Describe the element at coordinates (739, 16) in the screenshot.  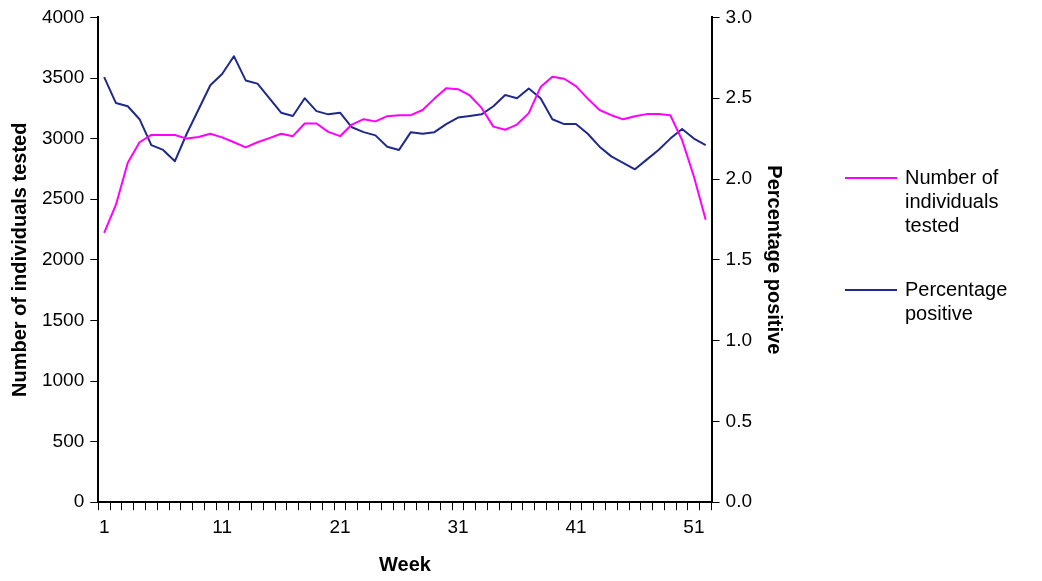
I see `y2-tick-label: 3.0` at that location.